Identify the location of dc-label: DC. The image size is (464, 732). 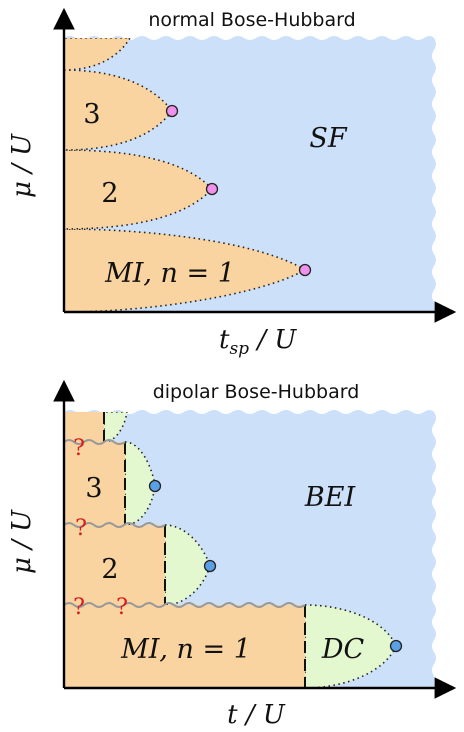
(343, 649).